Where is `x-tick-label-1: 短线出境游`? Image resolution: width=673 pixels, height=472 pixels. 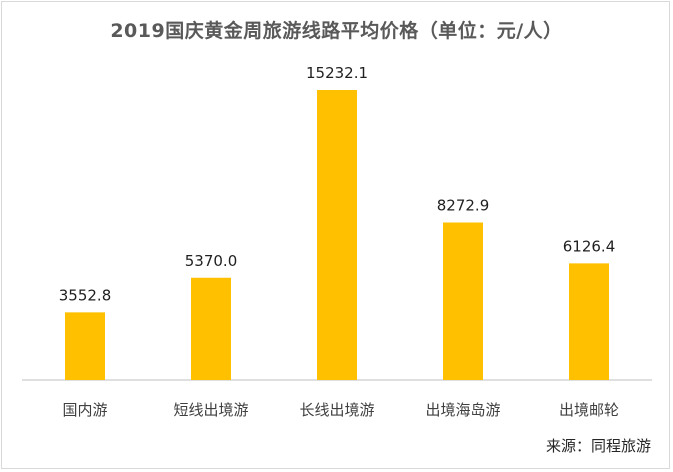
x-tick-label-1: 短线出境游 is located at coordinates (210, 410).